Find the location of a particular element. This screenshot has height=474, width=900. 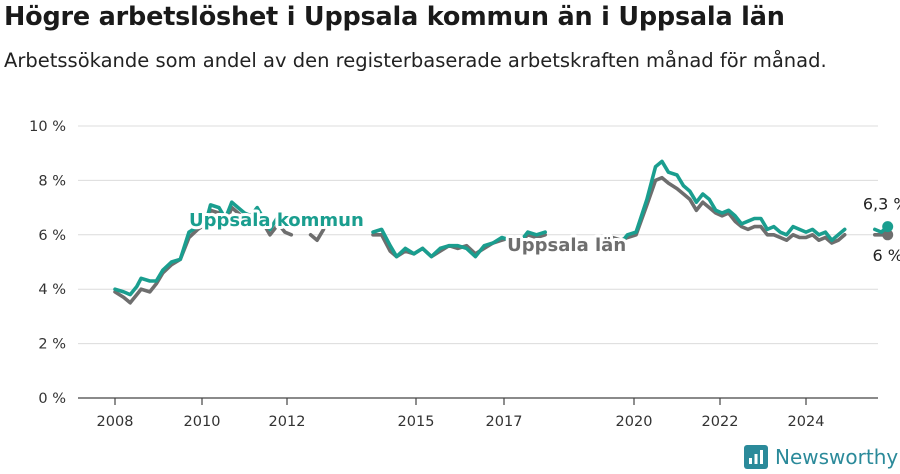

end-point-uppsala-lan is located at coordinates (888, 235).